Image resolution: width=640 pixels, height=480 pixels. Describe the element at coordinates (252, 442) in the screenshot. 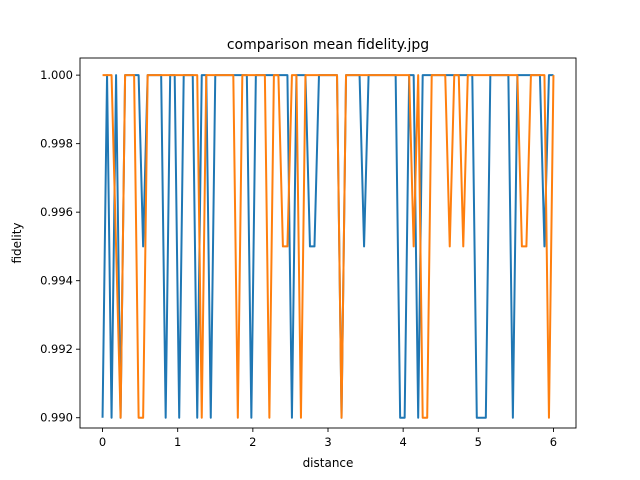

I see `x-tick-label: 2` at that location.